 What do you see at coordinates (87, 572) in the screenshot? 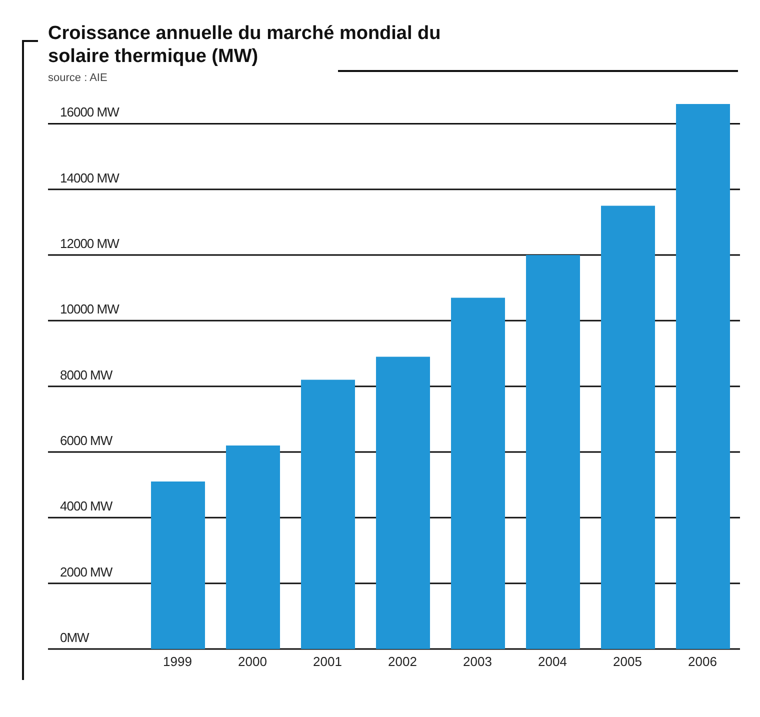
I see `y-tick-label: 2000 MW` at bounding box center [87, 572].